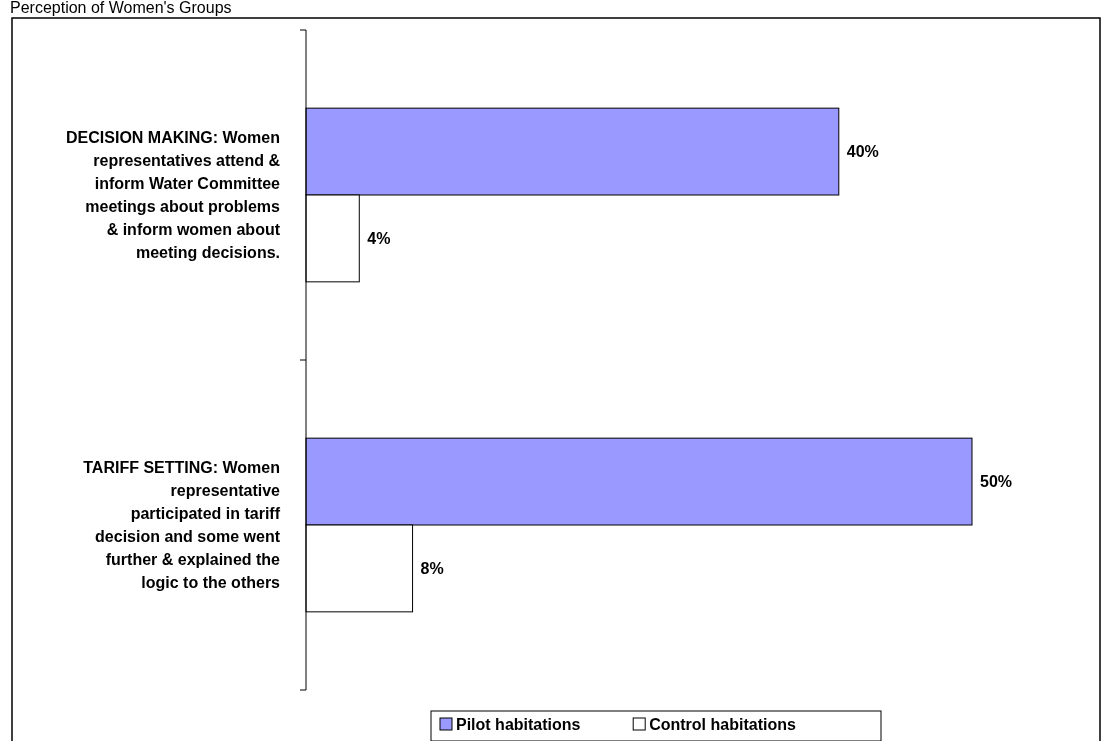 This screenshot has width=1101, height=741. I want to click on y-tick-label: TARIFF SETTING: Women representative participated in tariff decision and some went further & explained the logic to the others, so click(182, 525).